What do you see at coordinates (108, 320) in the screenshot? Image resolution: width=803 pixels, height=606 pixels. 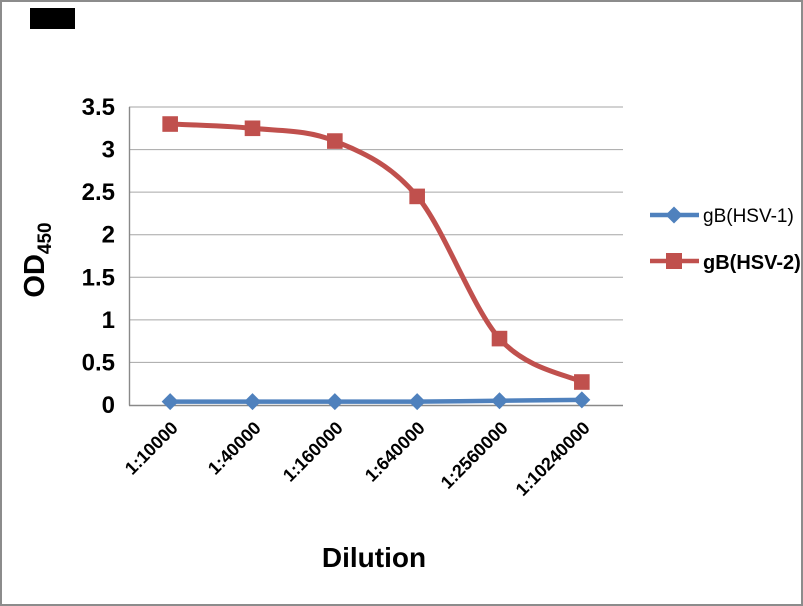 I see `y-tick-label: 1` at bounding box center [108, 320].